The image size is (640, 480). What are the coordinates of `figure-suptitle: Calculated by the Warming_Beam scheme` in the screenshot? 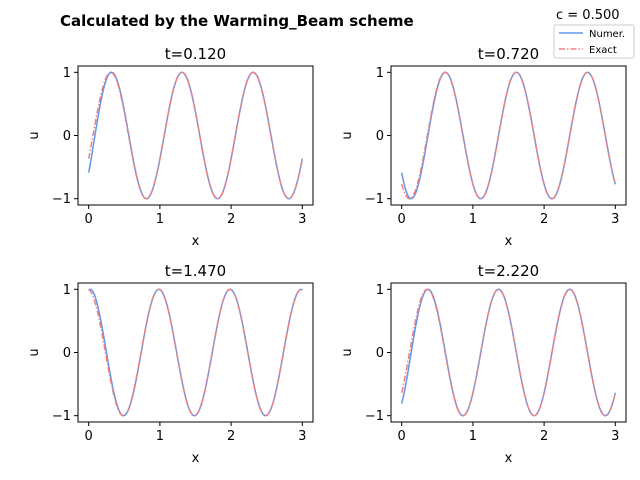 It's located at (237, 21).